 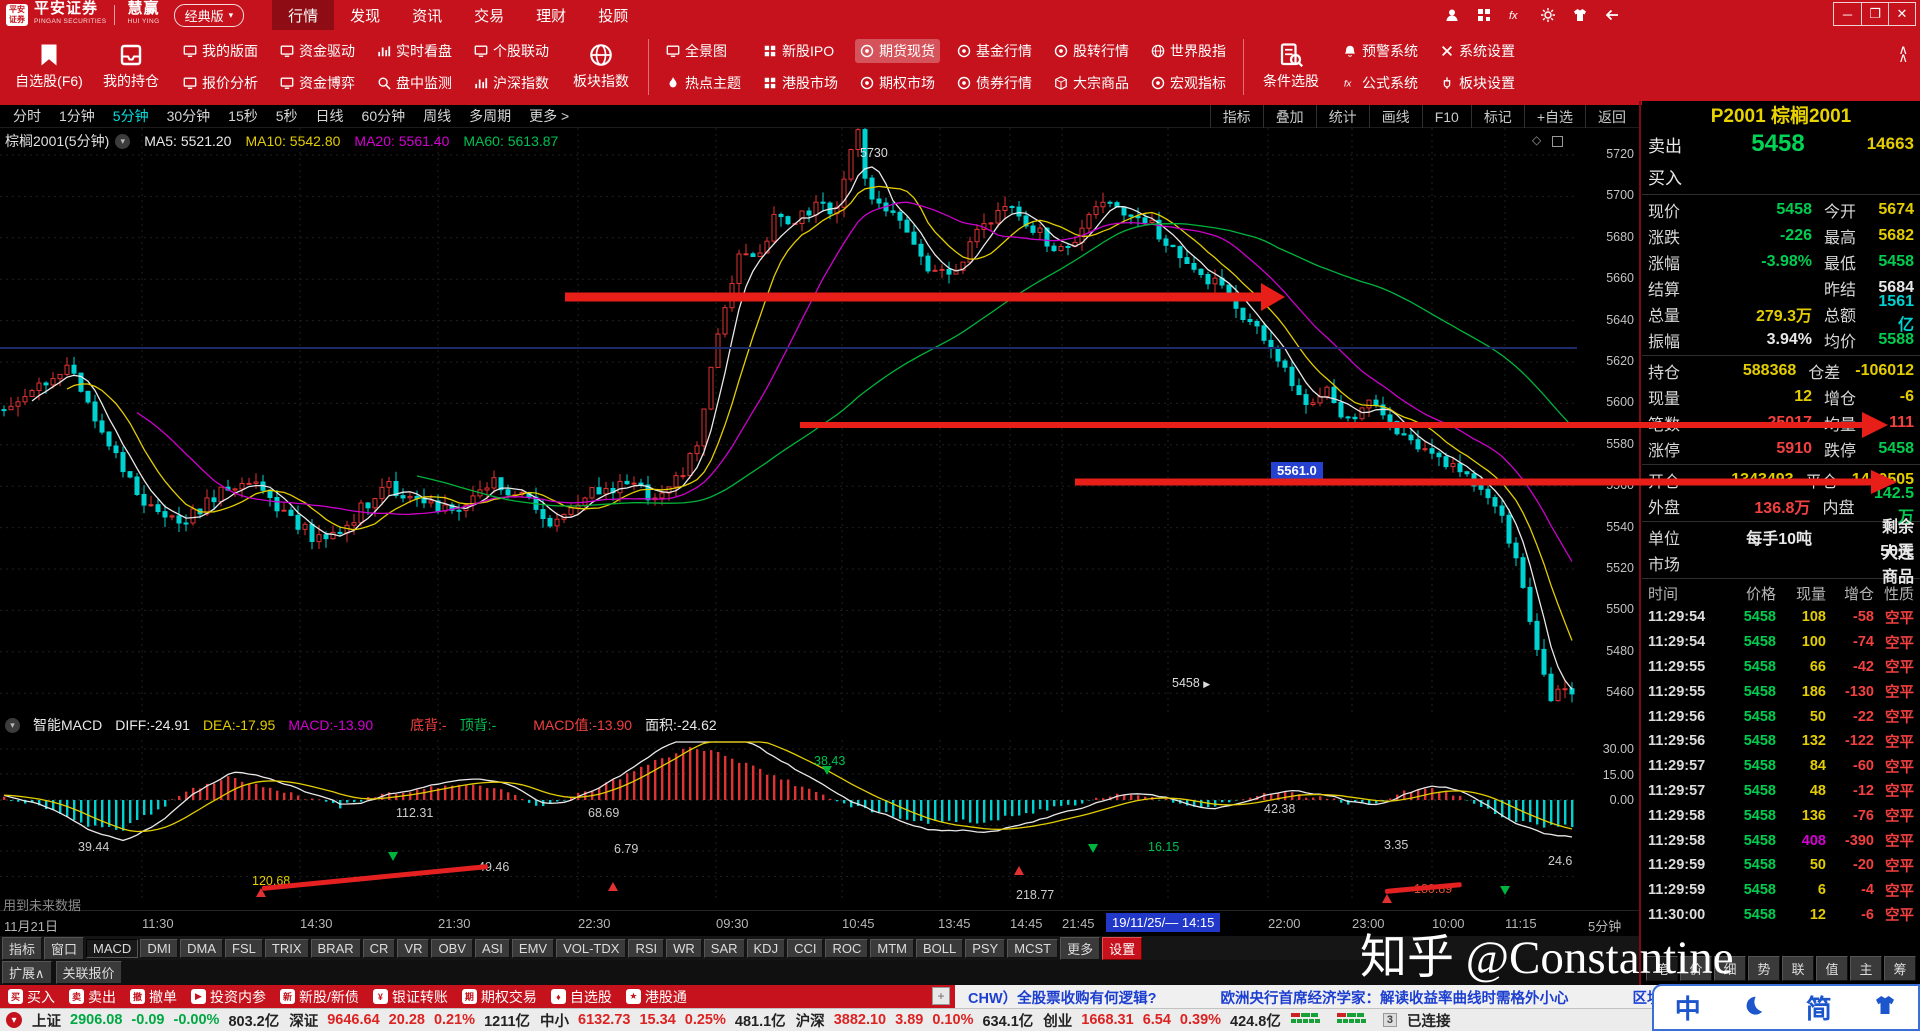 I want to click on indicator-tab-BRAR: BRAR, so click(x=335, y=948).